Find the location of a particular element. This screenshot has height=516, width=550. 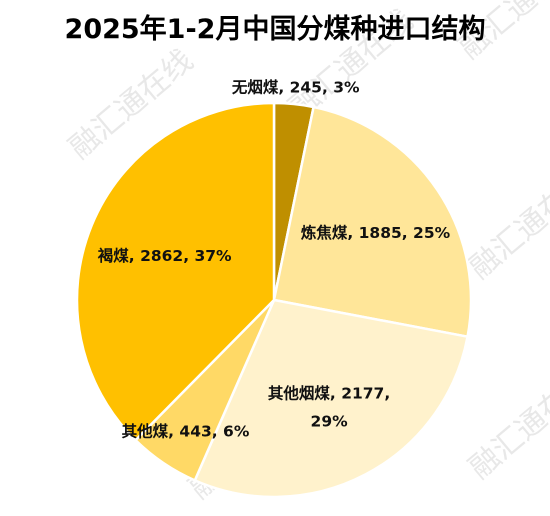

slice-label-line: 其他煤, 443, 6% is located at coordinates (186, 430).